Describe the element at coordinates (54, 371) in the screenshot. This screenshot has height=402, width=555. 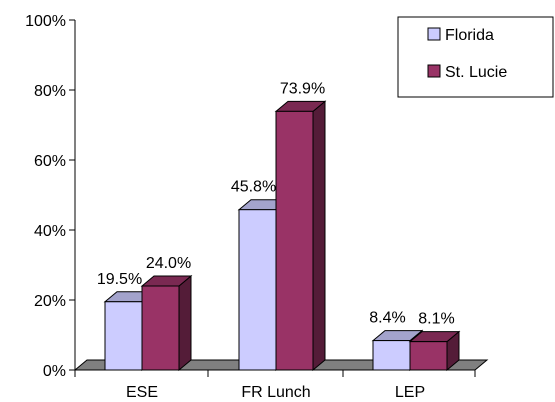
I see `y-tick-label: 0%` at that location.